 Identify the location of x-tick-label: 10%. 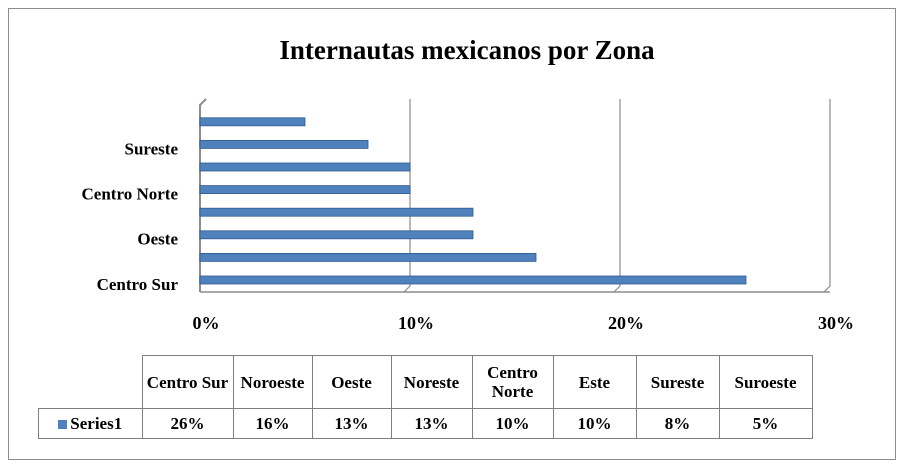
(416, 323).